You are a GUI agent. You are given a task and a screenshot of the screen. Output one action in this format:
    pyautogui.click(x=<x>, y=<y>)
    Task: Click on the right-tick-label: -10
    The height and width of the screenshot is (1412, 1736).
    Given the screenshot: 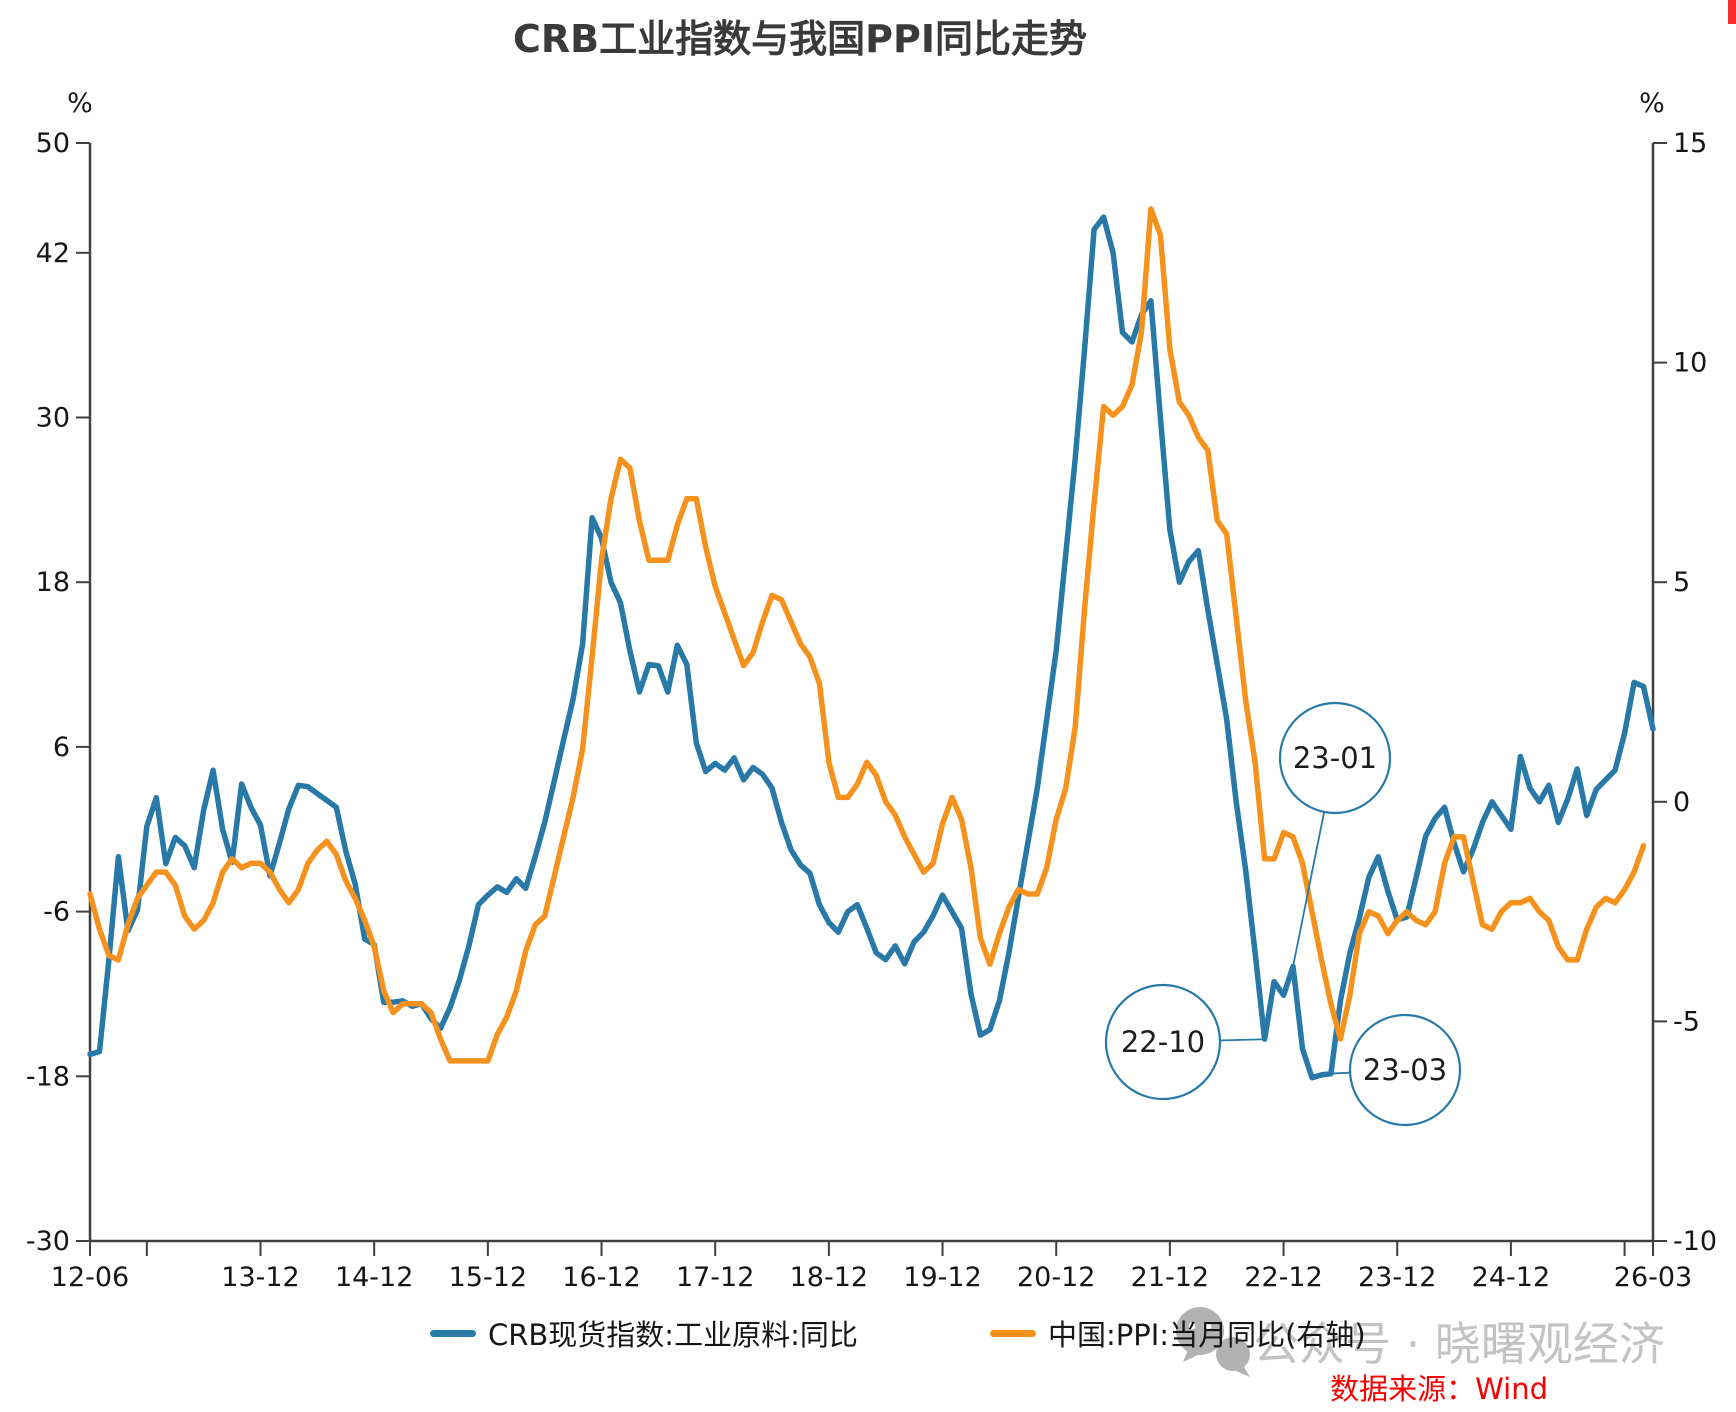 What is the action you would take?
    pyautogui.click(x=1695, y=1241)
    